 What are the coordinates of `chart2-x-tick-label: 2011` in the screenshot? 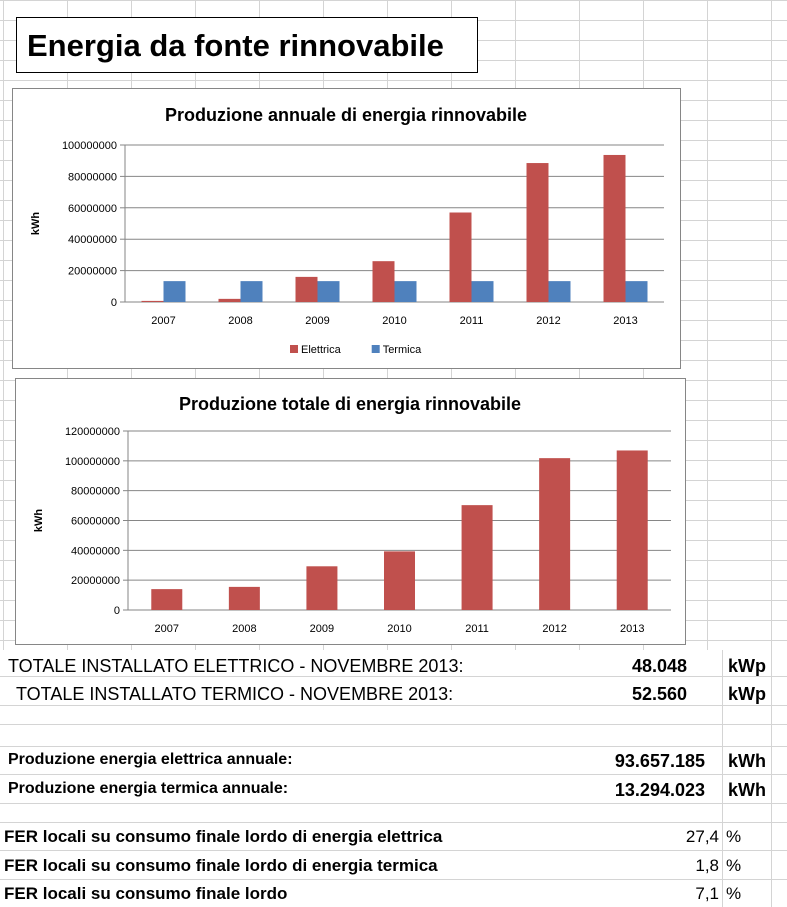 It's located at (477, 629).